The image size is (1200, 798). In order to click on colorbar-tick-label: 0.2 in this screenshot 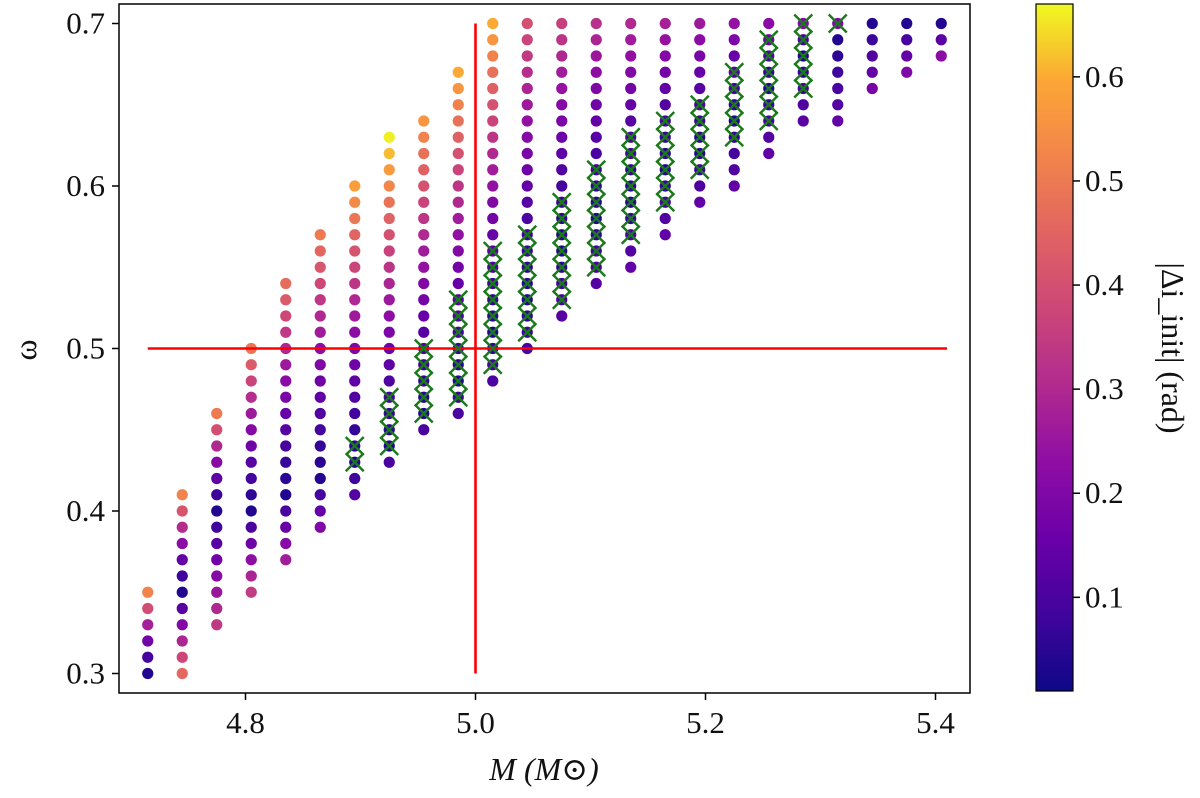, I will do `click(1104, 492)`.